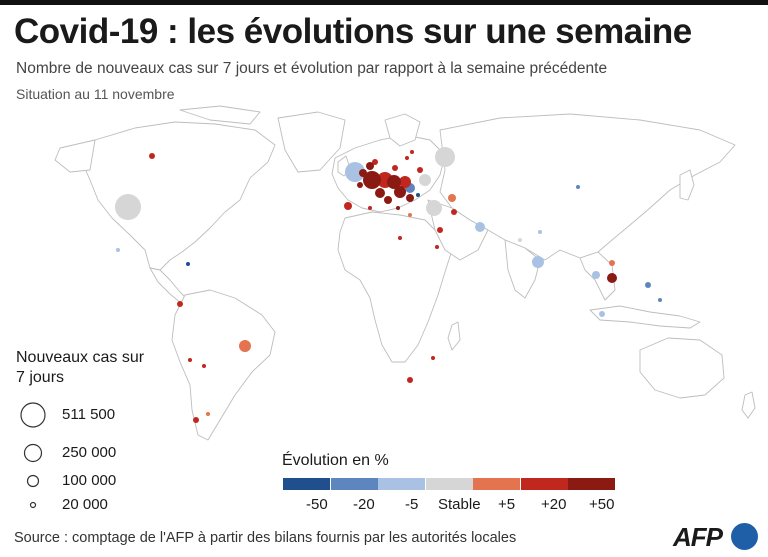 This screenshot has width=768, height=557. Describe the element at coordinates (507, 504) in the screenshot. I see `scale-label-5: +5` at that location.